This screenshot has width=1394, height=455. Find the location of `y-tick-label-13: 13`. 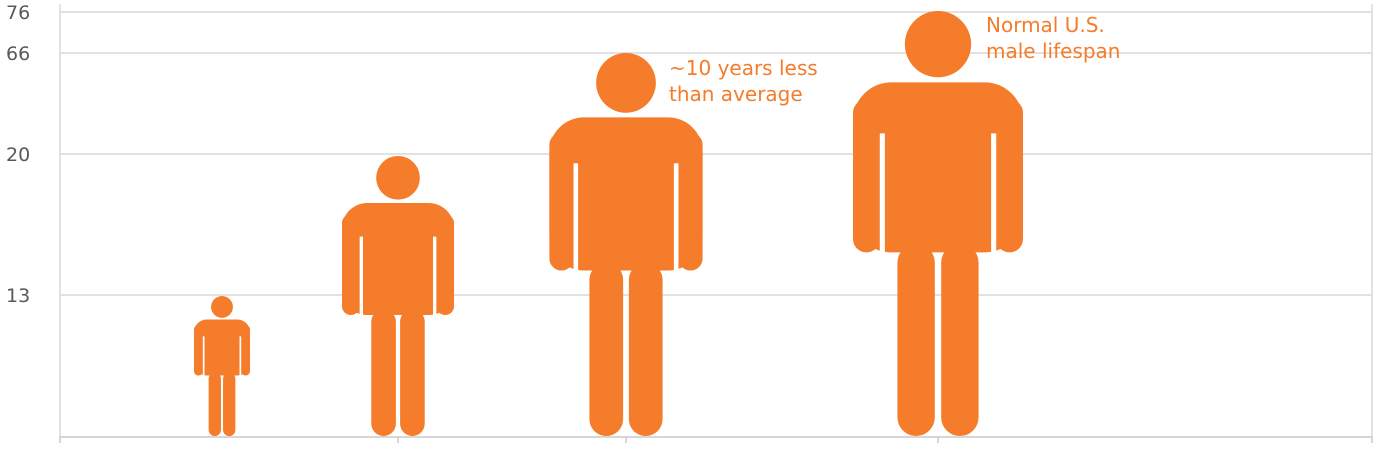

y-tick-label-13: 13 is located at coordinates (18, 296).